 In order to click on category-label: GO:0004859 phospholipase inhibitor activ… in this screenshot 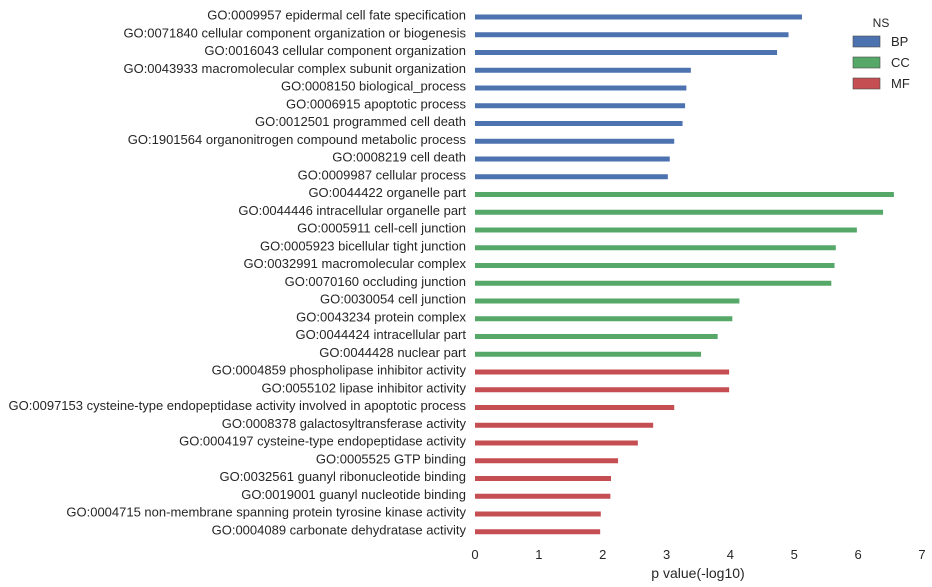, I will do `click(339, 370)`.